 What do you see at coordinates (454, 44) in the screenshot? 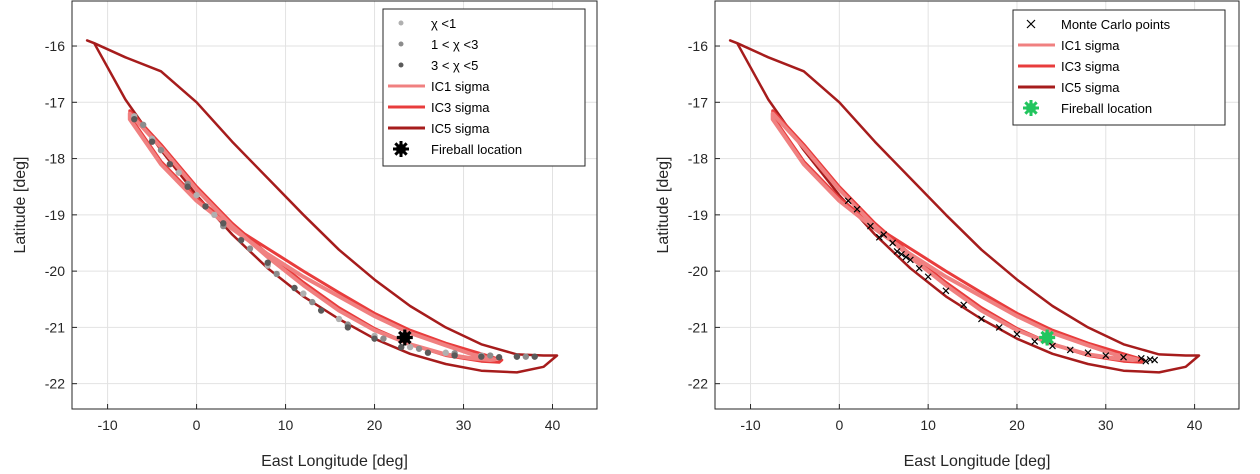
I see `legend-label: 1 < χ <3` at bounding box center [454, 44].